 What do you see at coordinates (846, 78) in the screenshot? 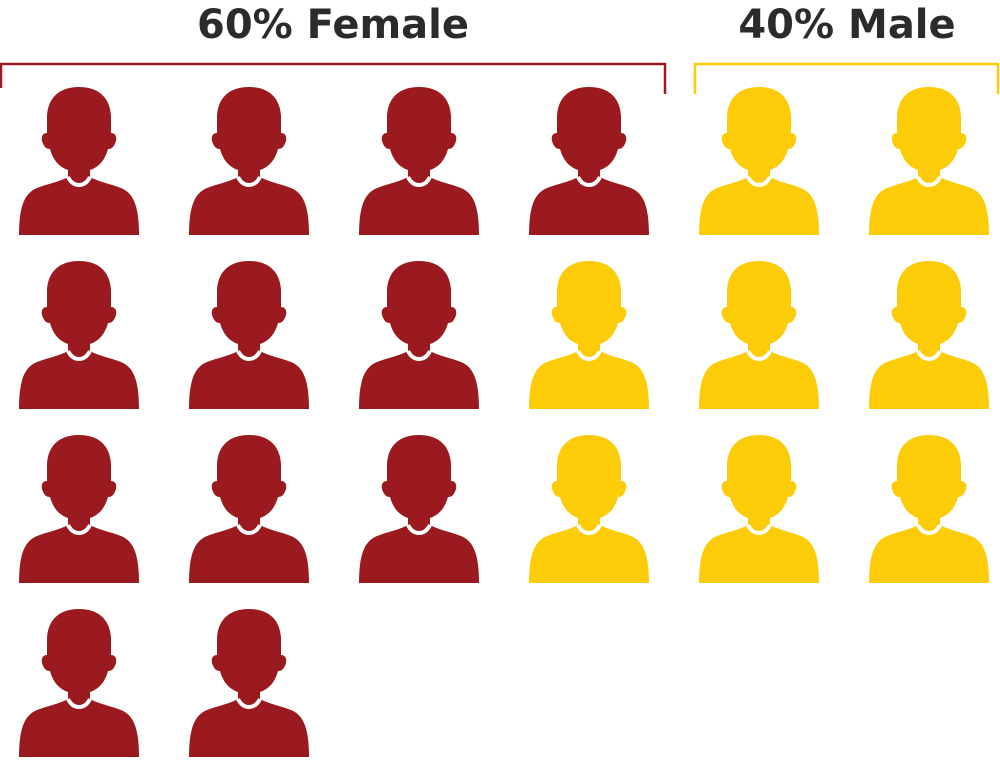
I see `male-bracket` at bounding box center [846, 78].